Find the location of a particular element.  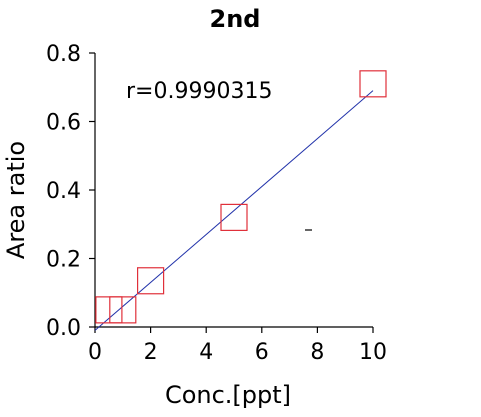

x-tick-label: 2 is located at coordinates (151, 352).